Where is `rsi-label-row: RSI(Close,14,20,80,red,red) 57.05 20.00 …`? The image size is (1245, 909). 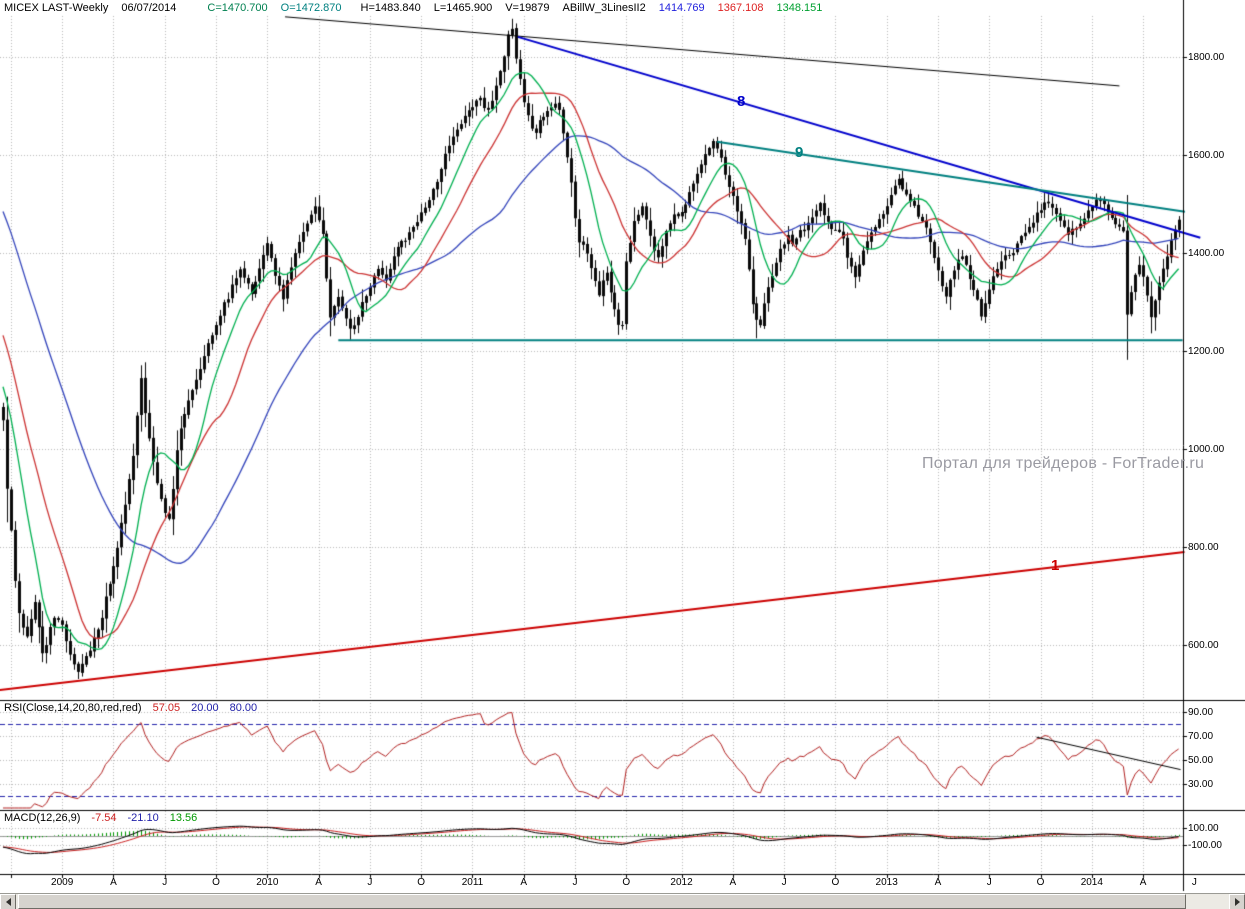
rsi-label-row: RSI(Close,14,20,80,red,red) 57.05 20.00 … is located at coordinates (130, 708).